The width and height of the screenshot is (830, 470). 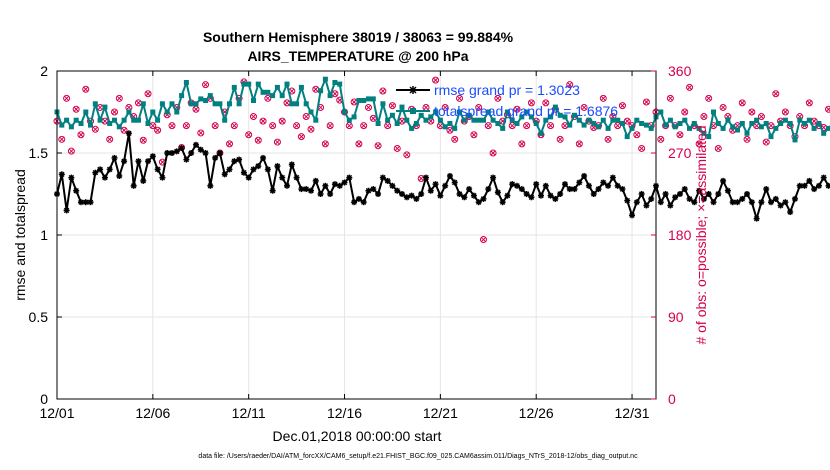 What do you see at coordinates (249, 413) in the screenshot?
I see `x-tick-label: 12/11` at bounding box center [249, 413].